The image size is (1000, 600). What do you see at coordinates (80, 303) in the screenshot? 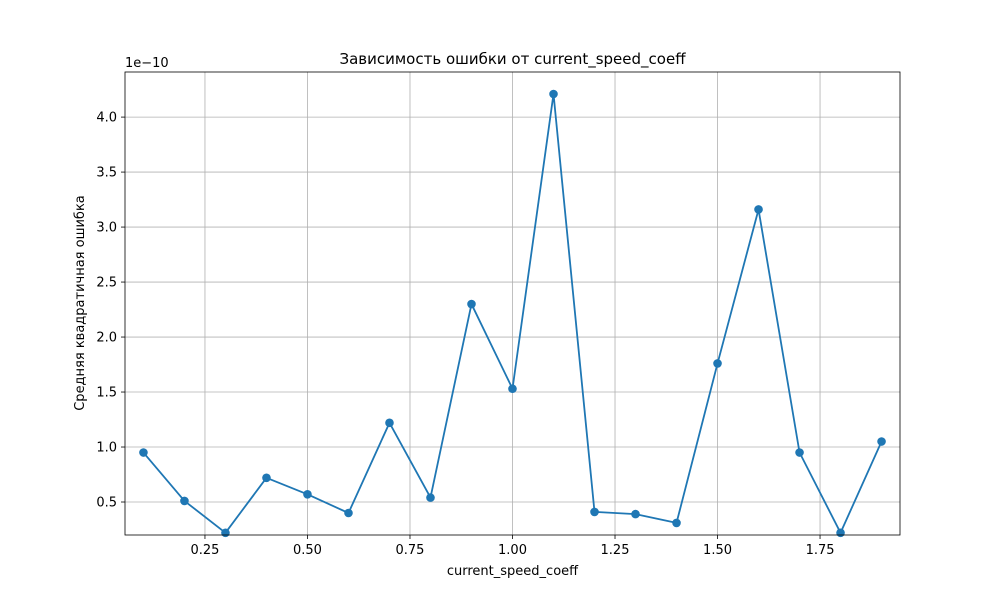
I see `y-axis-label: Средняя квадратичная ошибка` at bounding box center [80, 303].